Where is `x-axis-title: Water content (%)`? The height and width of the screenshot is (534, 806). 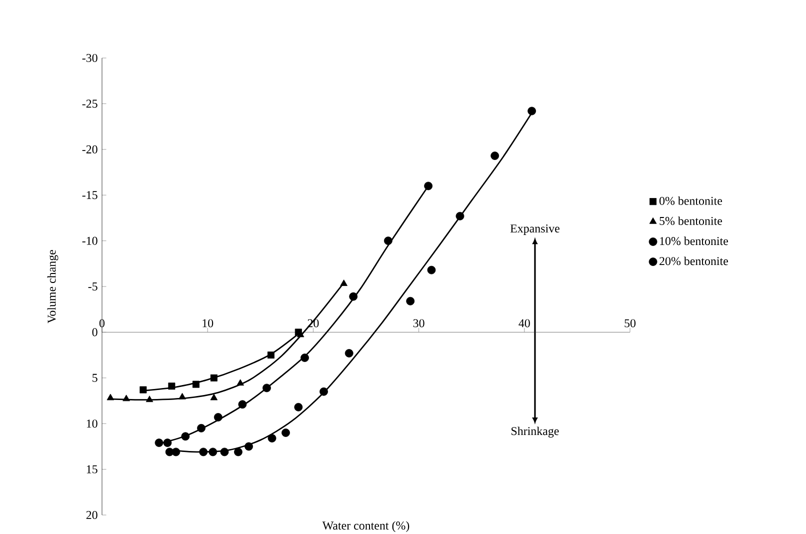 x-axis-title: Water content (%) is located at coordinates (366, 526).